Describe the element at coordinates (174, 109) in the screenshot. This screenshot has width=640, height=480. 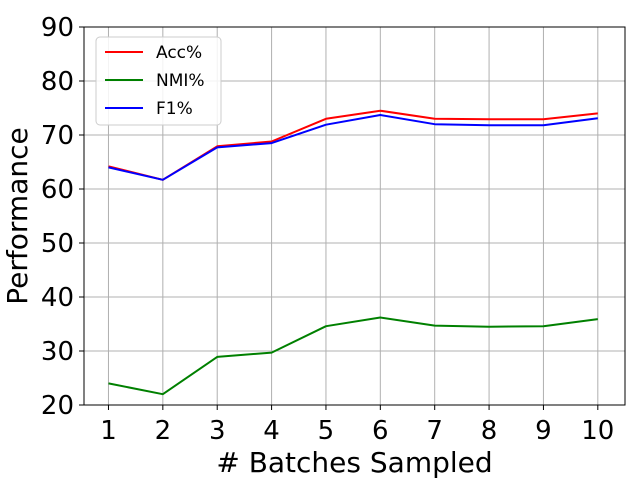
I see `legend-label: F1%` at that location.